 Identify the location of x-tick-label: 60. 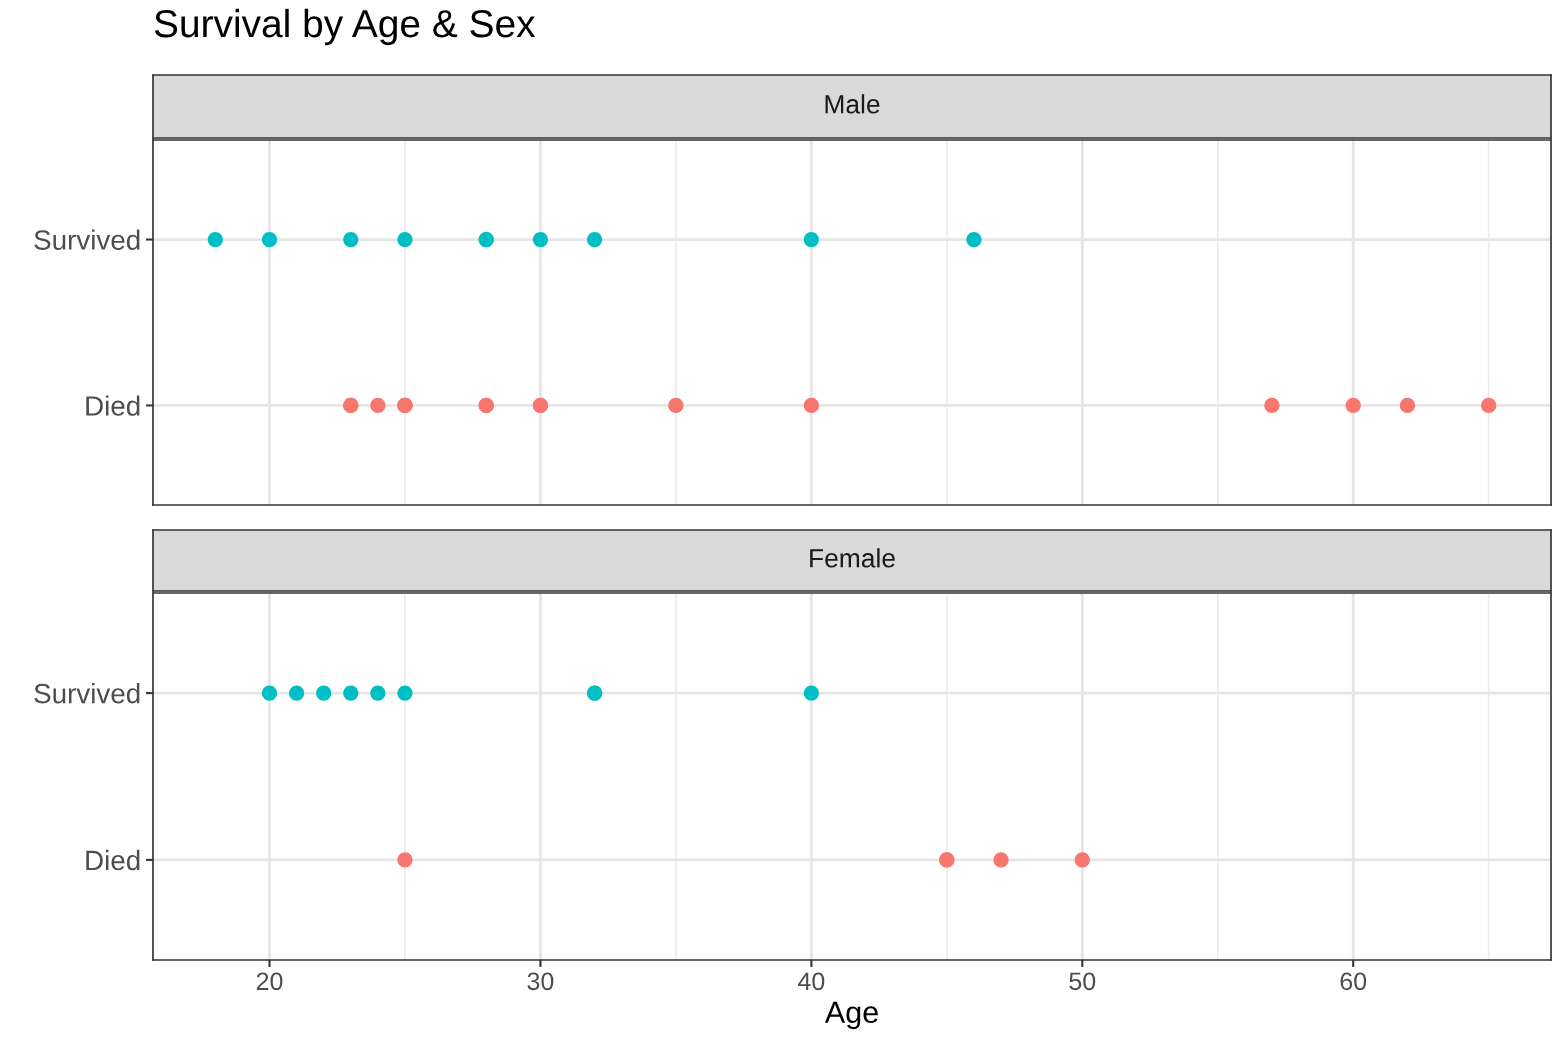
(1353, 981).